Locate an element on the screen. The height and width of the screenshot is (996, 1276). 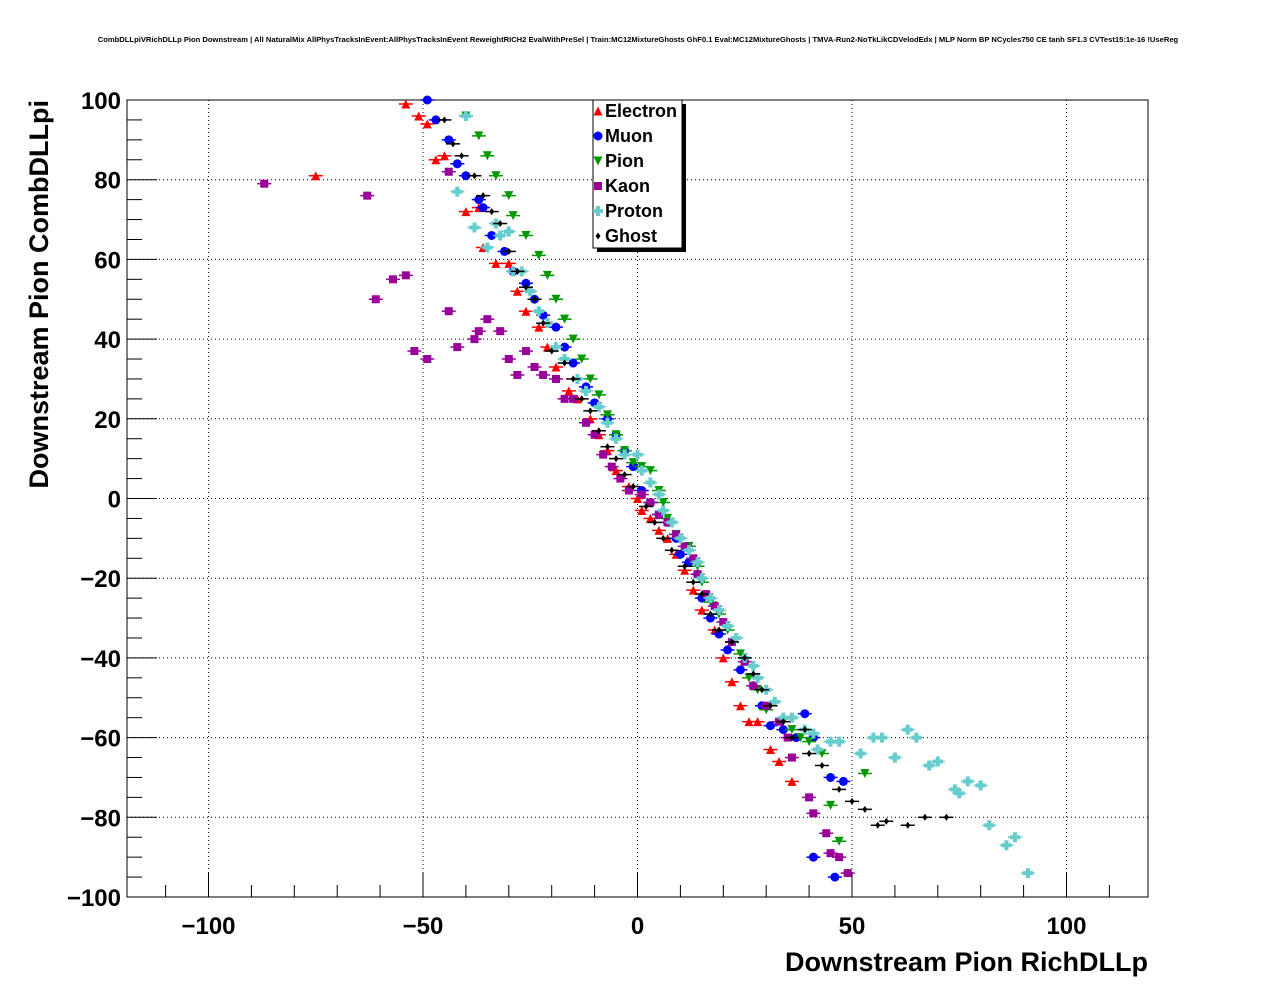
y-tick-label: −60 is located at coordinates (100, 739).